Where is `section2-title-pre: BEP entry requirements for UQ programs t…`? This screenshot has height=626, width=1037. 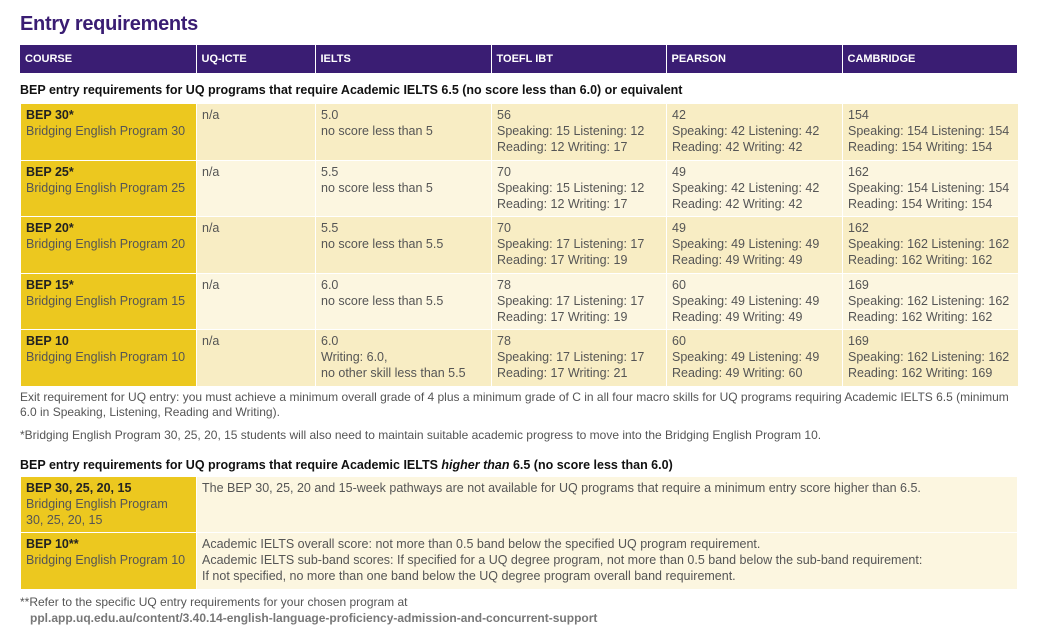 section2-title-pre: BEP entry requirements for UQ programs t… is located at coordinates (231, 465).